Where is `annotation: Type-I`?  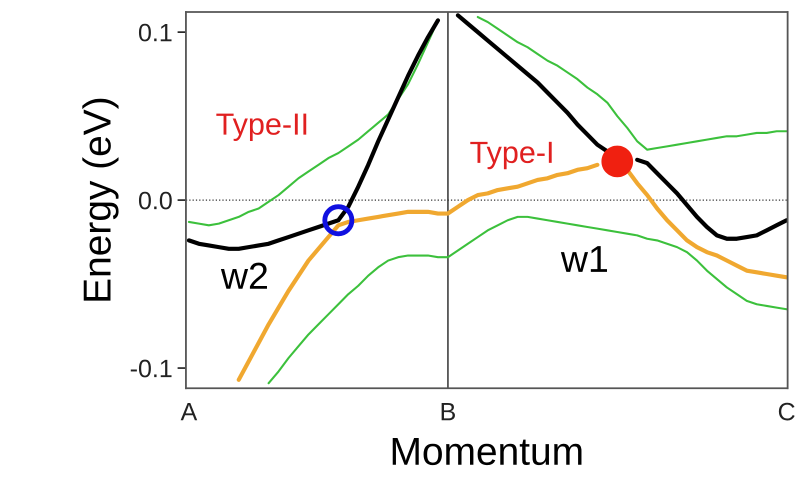 annotation: Type-I is located at coordinates (511, 156).